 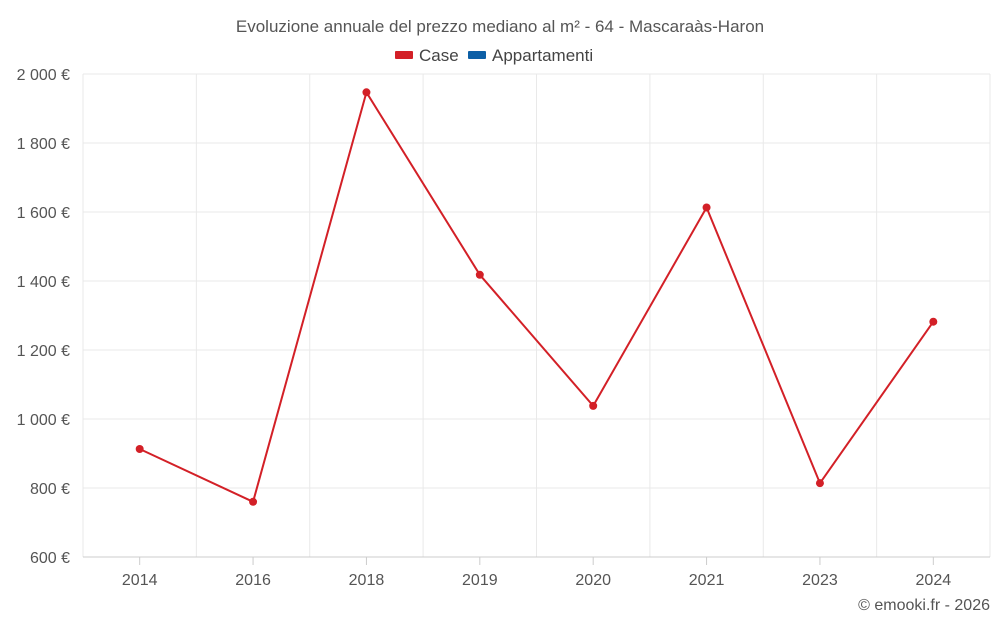 What do you see at coordinates (934, 580) in the screenshot?
I see `x-tick-label: 2024` at bounding box center [934, 580].